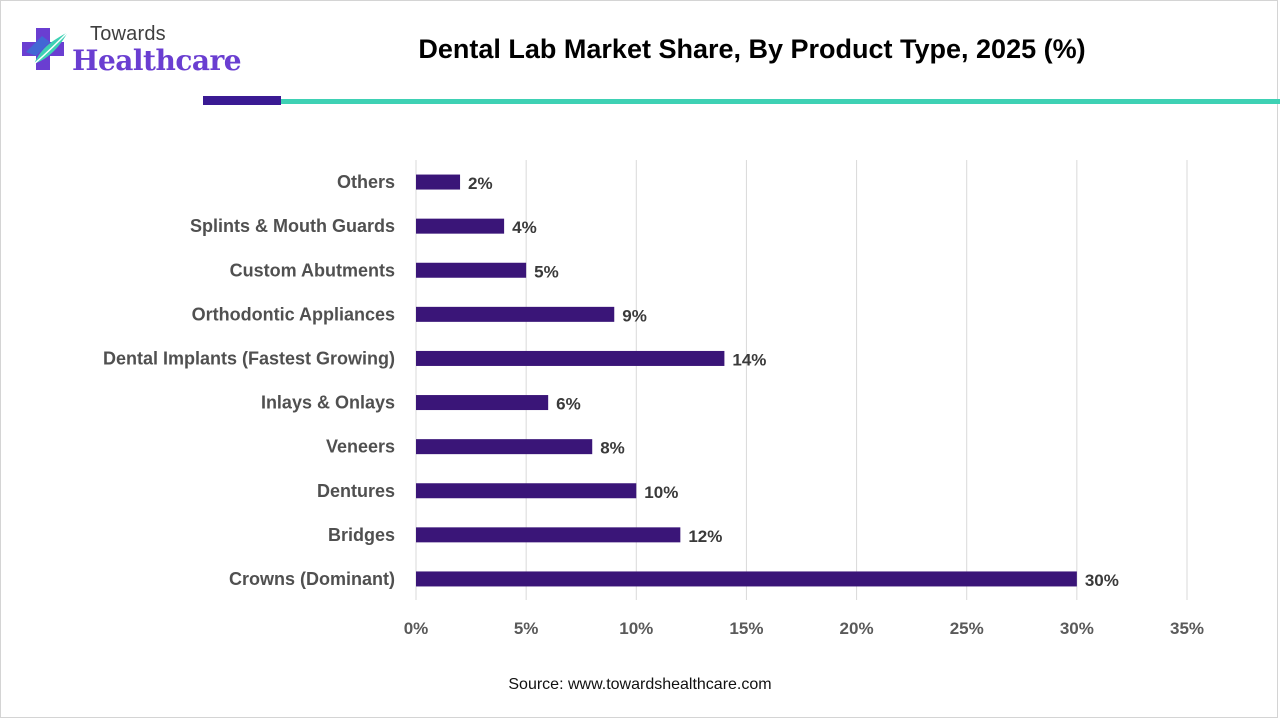 The height and width of the screenshot is (720, 1280). What do you see at coordinates (640, 684) in the screenshot?
I see `source-note: Source: www.towardshealthcare.com` at bounding box center [640, 684].